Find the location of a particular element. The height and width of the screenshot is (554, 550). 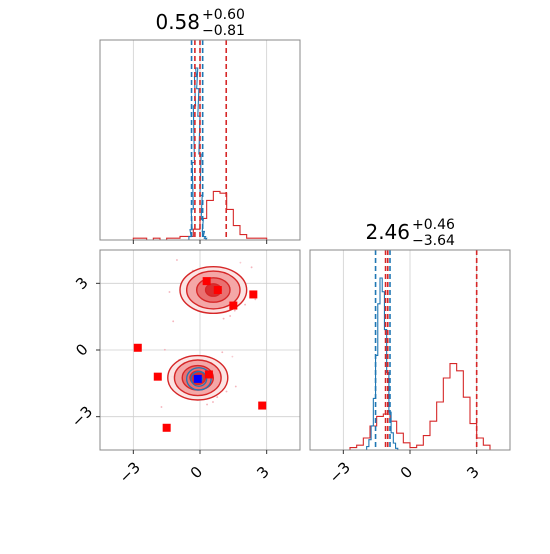

hist-param1-panel is located at coordinates (200, 141).